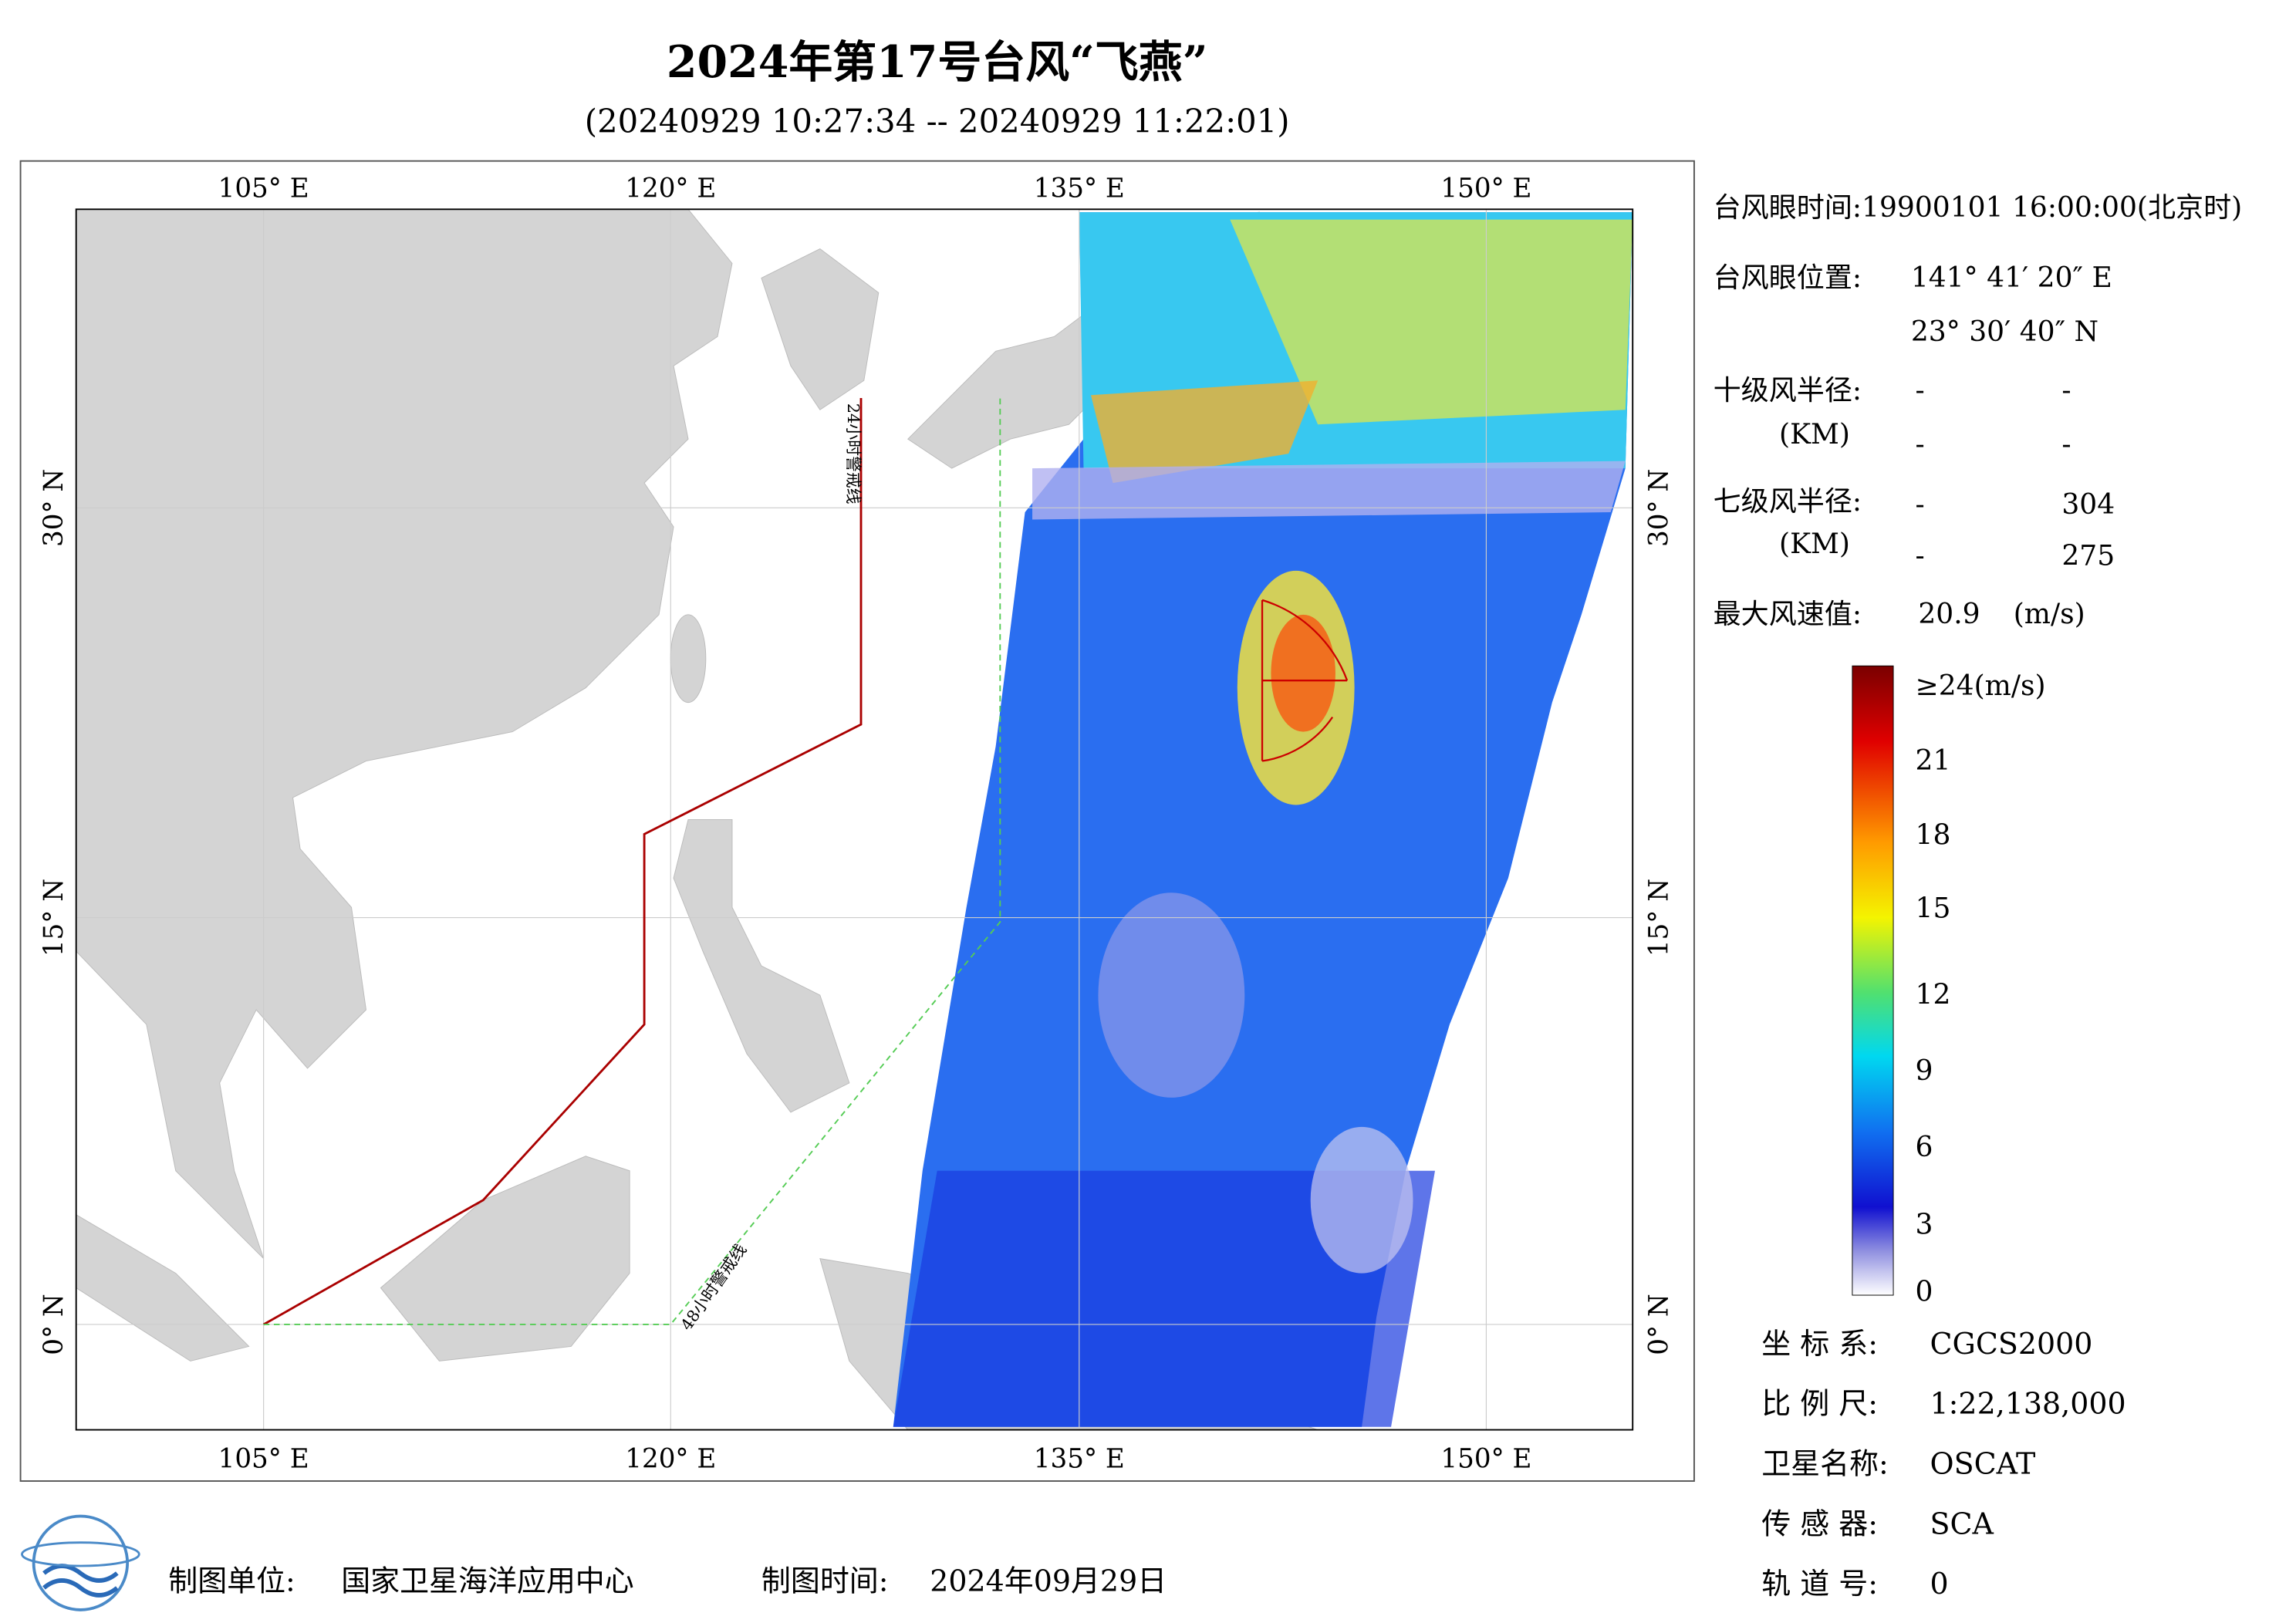 The height and width of the screenshot is (1623, 2296). What do you see at coordinates (54, 508) in the screenshot?
I see `lat-tick-left: 30° N` at bounding box center [54, 508].